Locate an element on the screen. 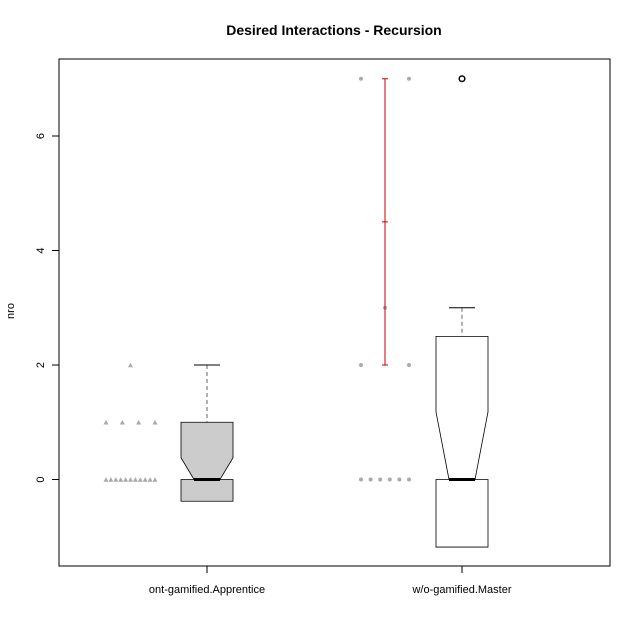 Image resolution: width=640 pixels, height=640 pixels. outlier-point is located at coordinates (462, 79).